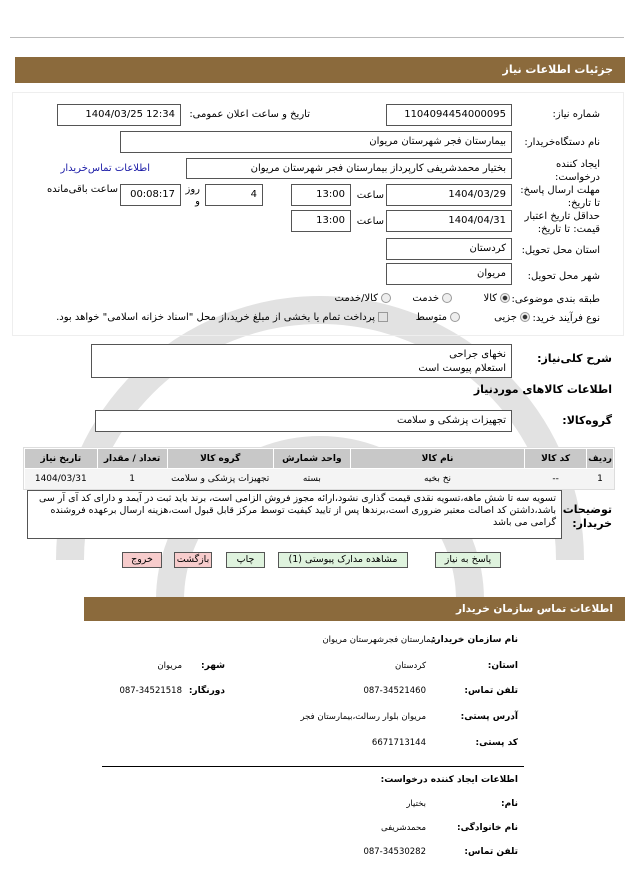  I want to click on view-attachments-button: مشاهده مدارک پیوستی (1), so click(343, 560).